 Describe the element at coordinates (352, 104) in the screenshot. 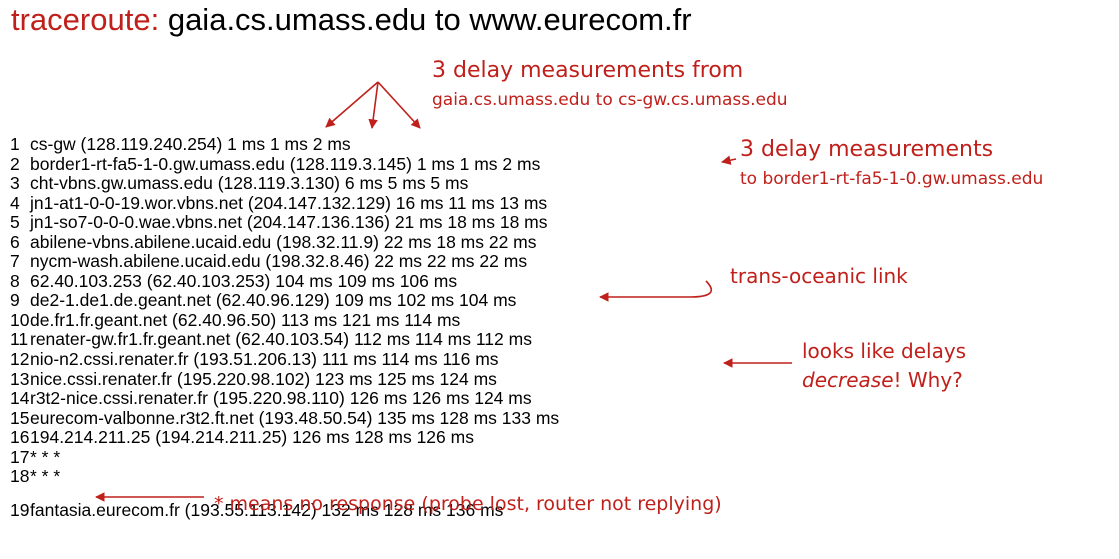

I see `arrow-hop1-left` at that location.